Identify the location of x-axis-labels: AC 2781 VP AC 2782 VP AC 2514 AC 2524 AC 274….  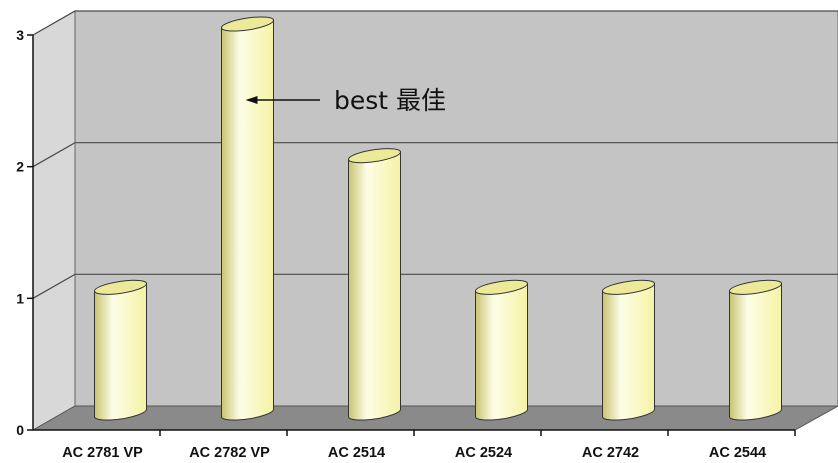
(414, 453).